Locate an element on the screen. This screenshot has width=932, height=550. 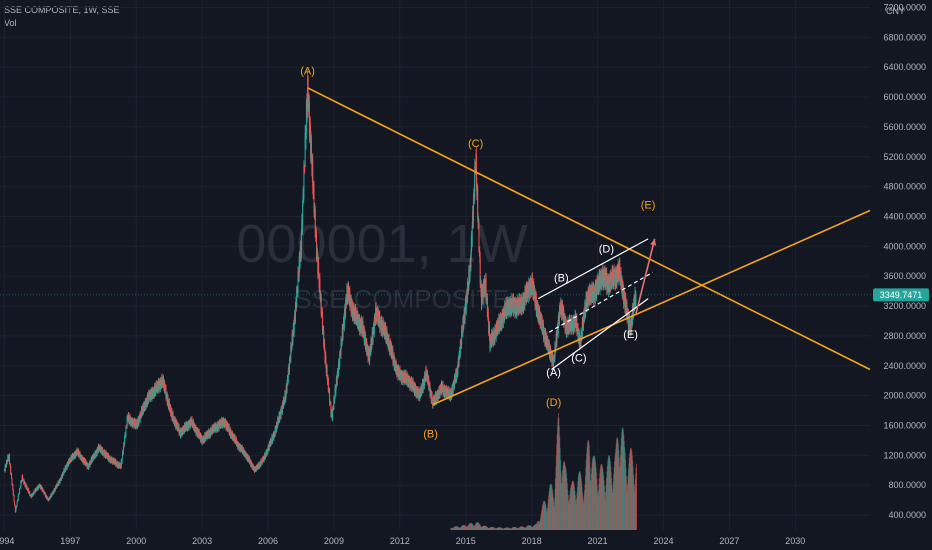
time-tick-6: 2012 is located at coordinates (400, 541).